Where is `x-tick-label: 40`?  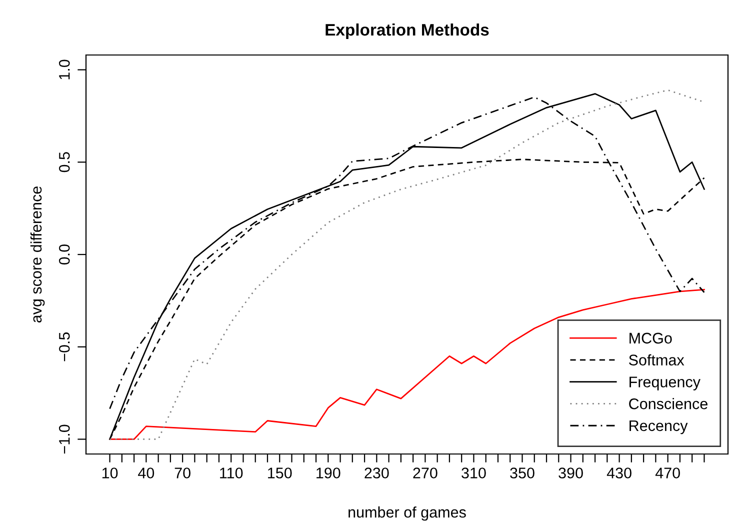
x-tick-label: 40 is located at coordinates (146, 473).